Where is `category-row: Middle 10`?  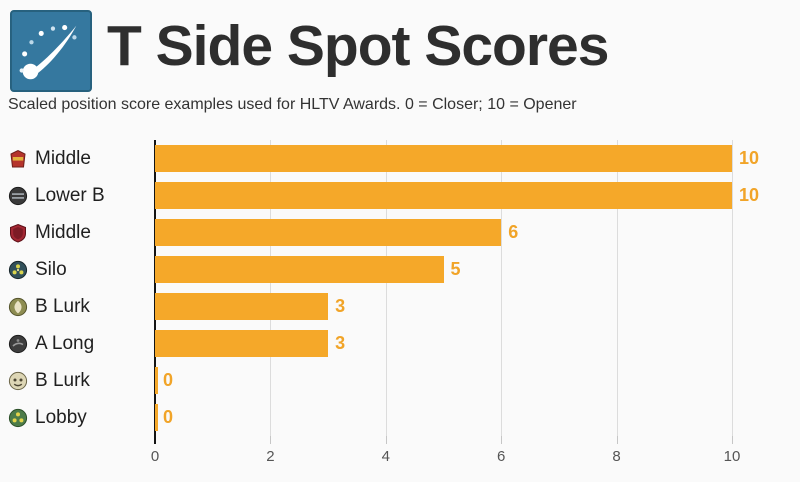 category-row: Middle 10 is located at coordinates (384, 158).